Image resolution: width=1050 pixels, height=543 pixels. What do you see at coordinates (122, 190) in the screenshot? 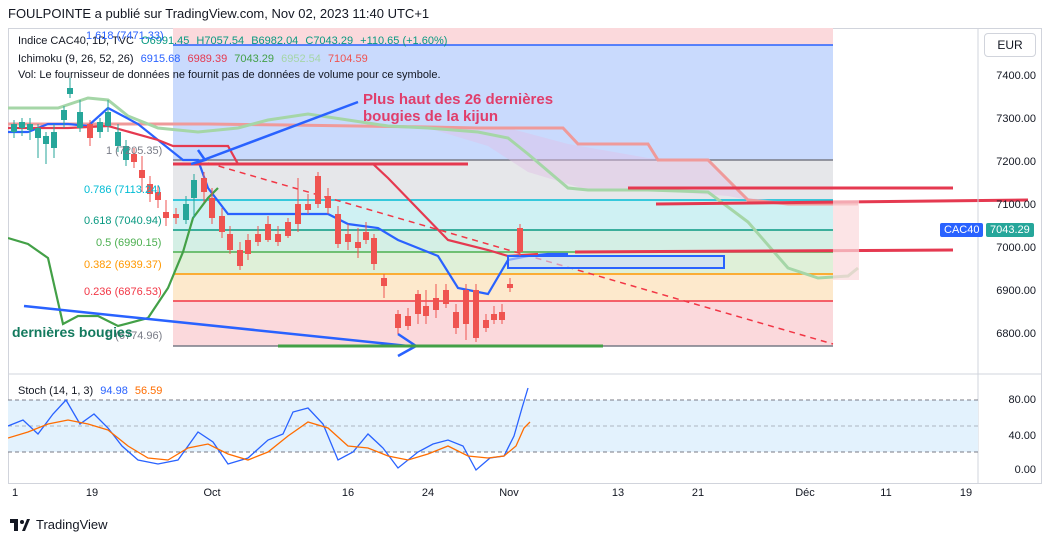
I see `fib-label-0786: 0.786 (7113.24)` at bounding box center [122, 190].